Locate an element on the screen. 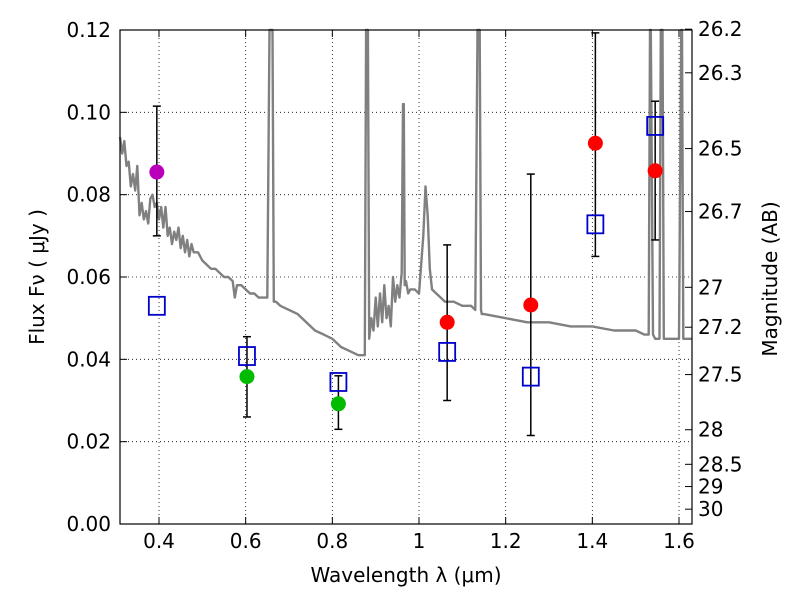 The width and height of the screenshot is (800, 600). x-axis-label: Wavelength λ (μm) is located at coordinates (405, 575).